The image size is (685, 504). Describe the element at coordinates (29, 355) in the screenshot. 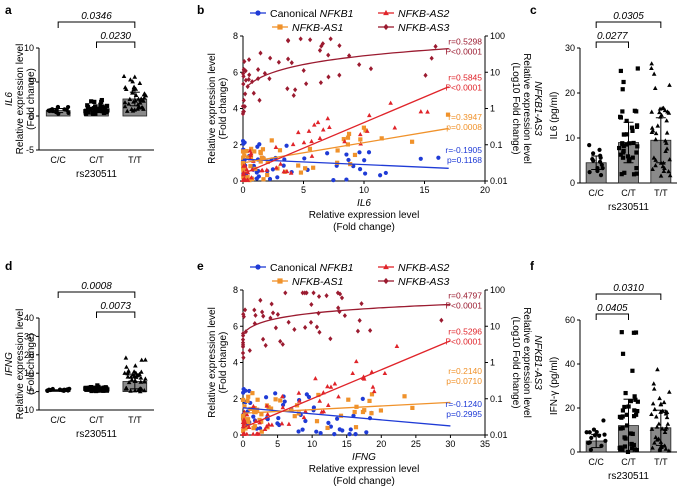

I see `y-tick-label: 20` at that location.